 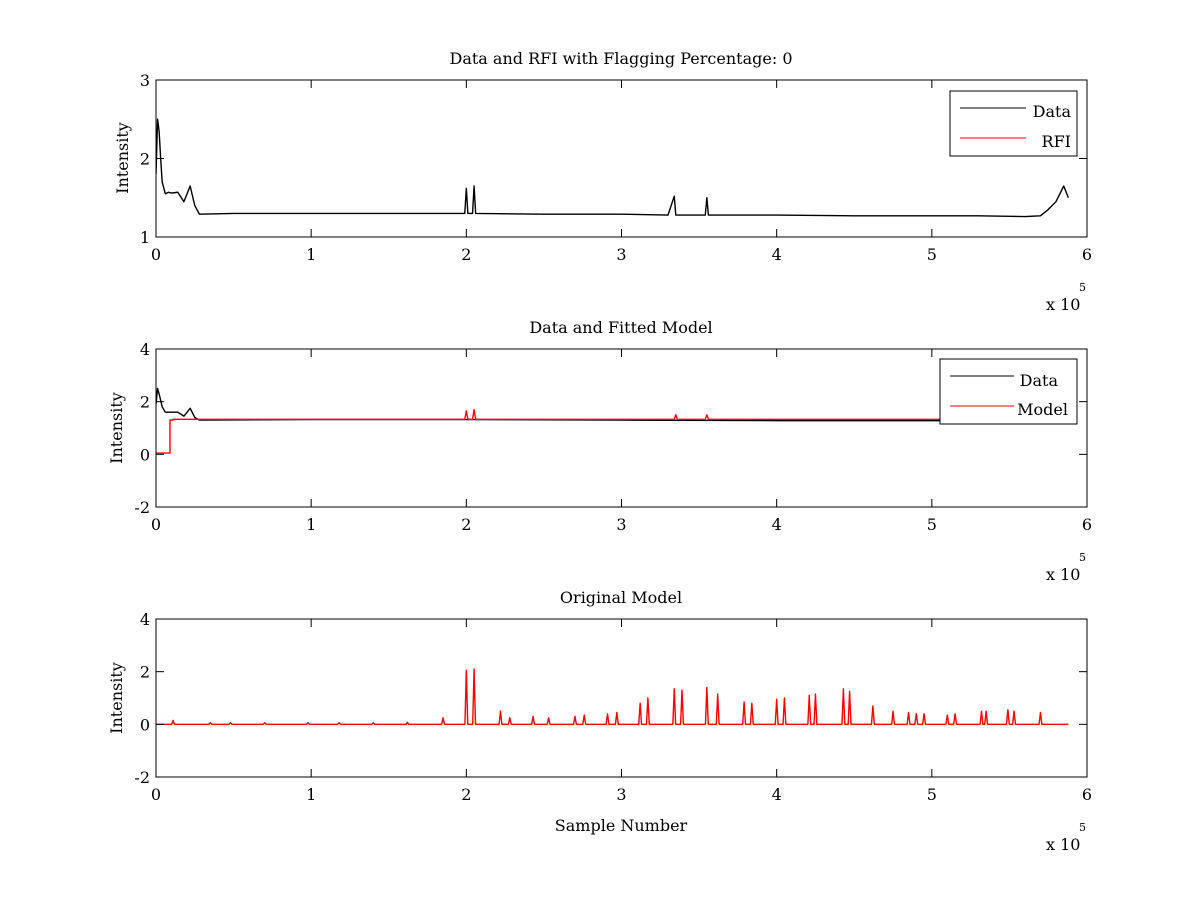 I want to click on subplot-2-title: Data and Fitted Model, so click(x=620, y=327).